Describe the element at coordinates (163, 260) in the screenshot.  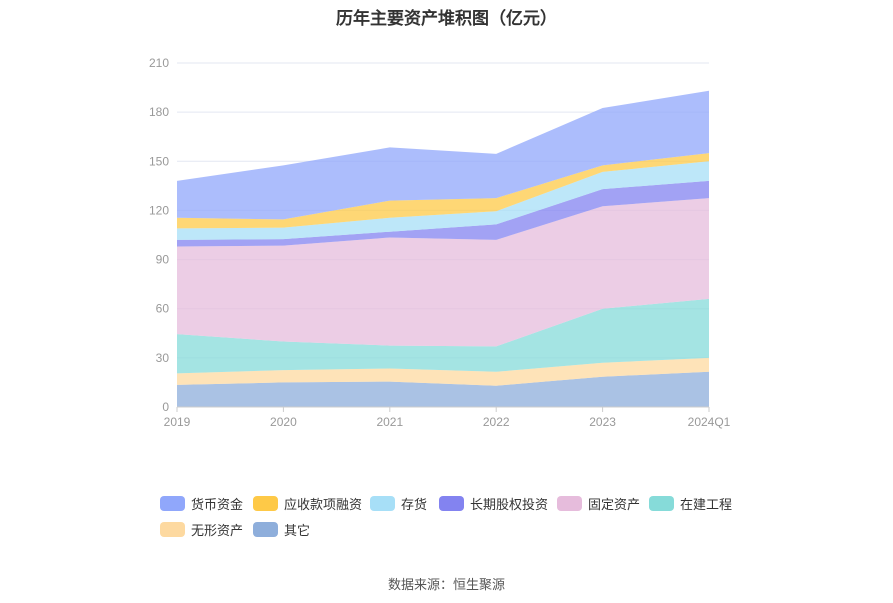
I see `y-tick-label: 90` at that location.